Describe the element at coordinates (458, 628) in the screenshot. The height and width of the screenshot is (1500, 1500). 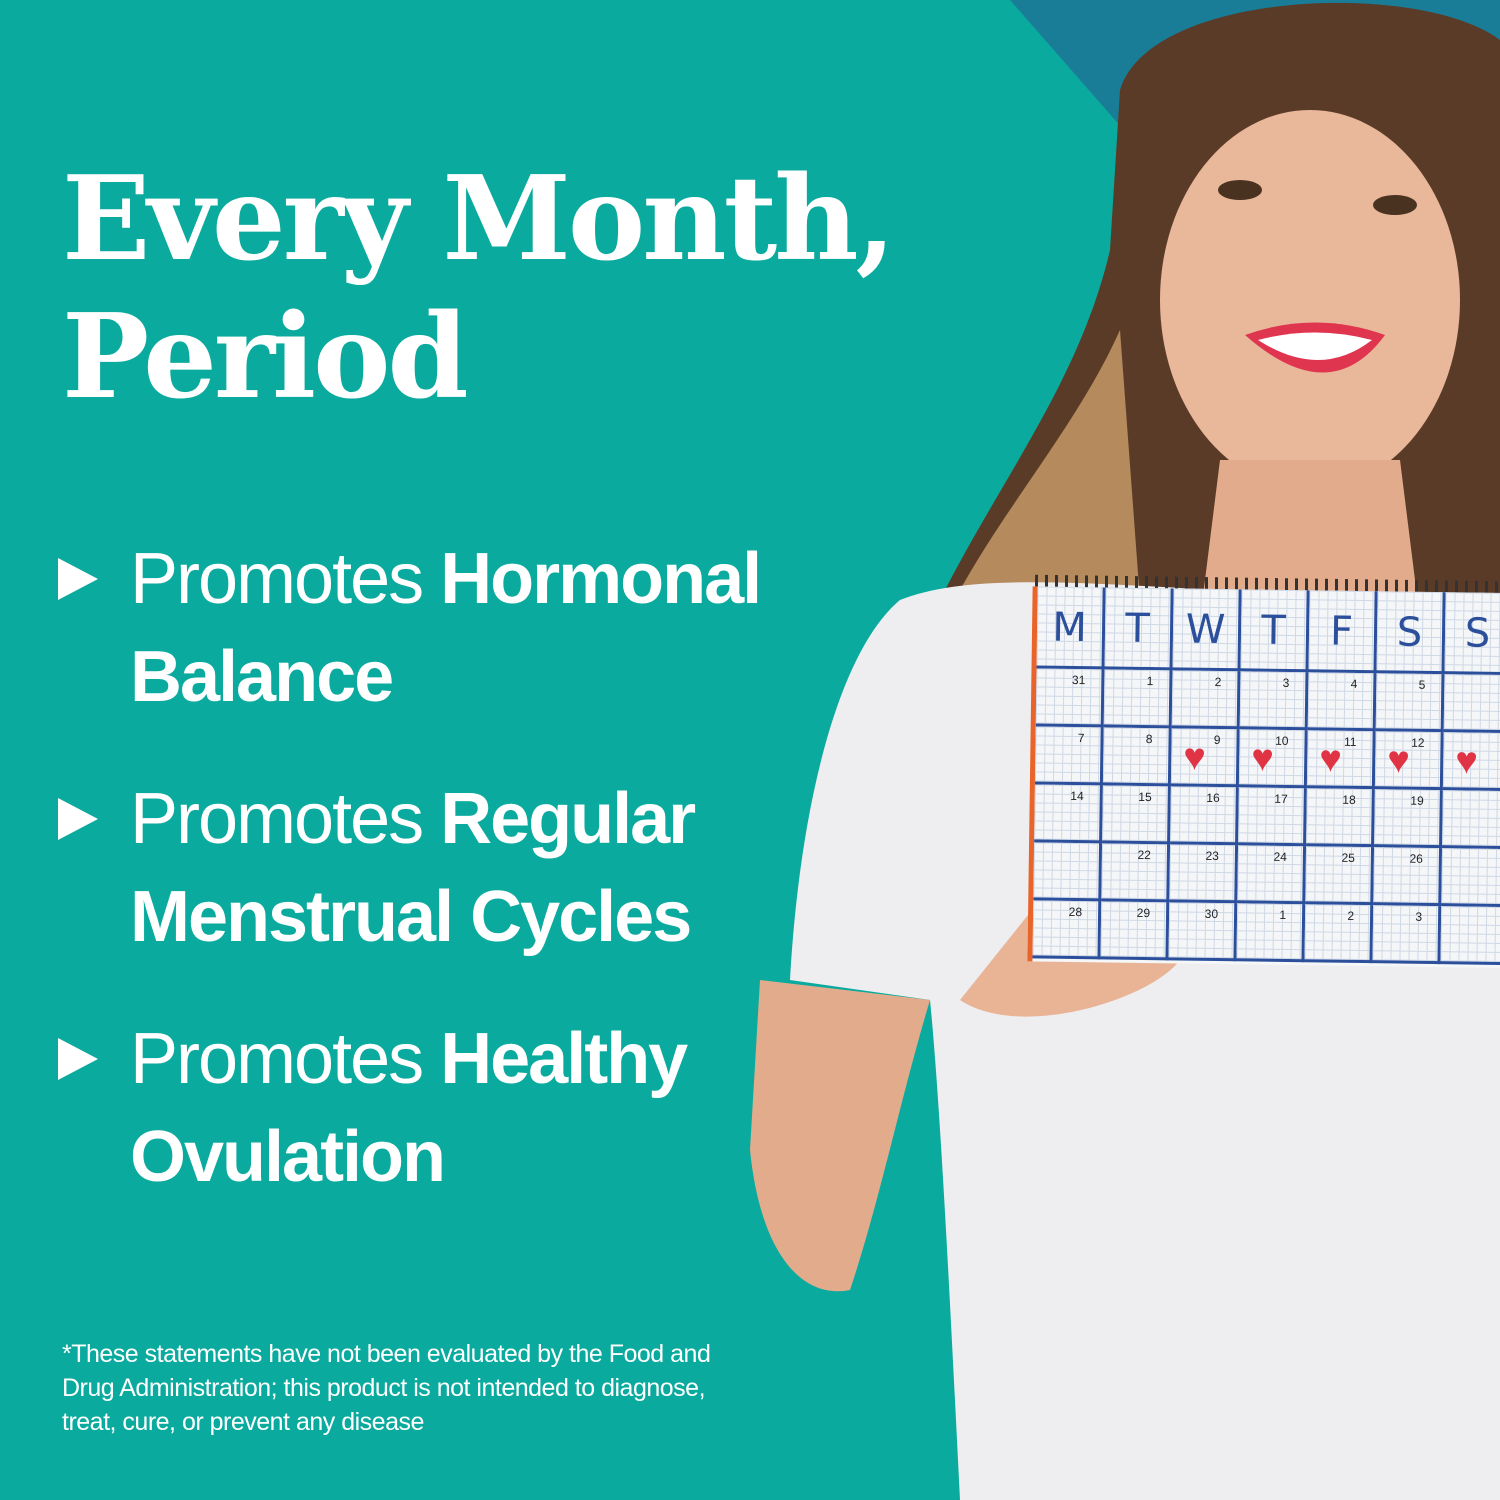
I see `benefit-item: Promotes Hormonal Balance` at that location.